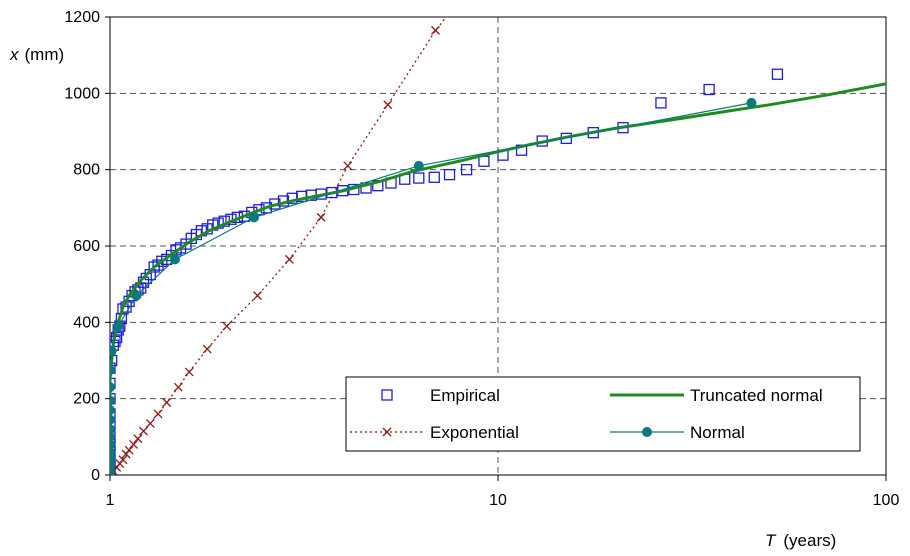 This screenshot has width=910, height=556. I want to click on x-axis-label: T (years), so click(800, 540).